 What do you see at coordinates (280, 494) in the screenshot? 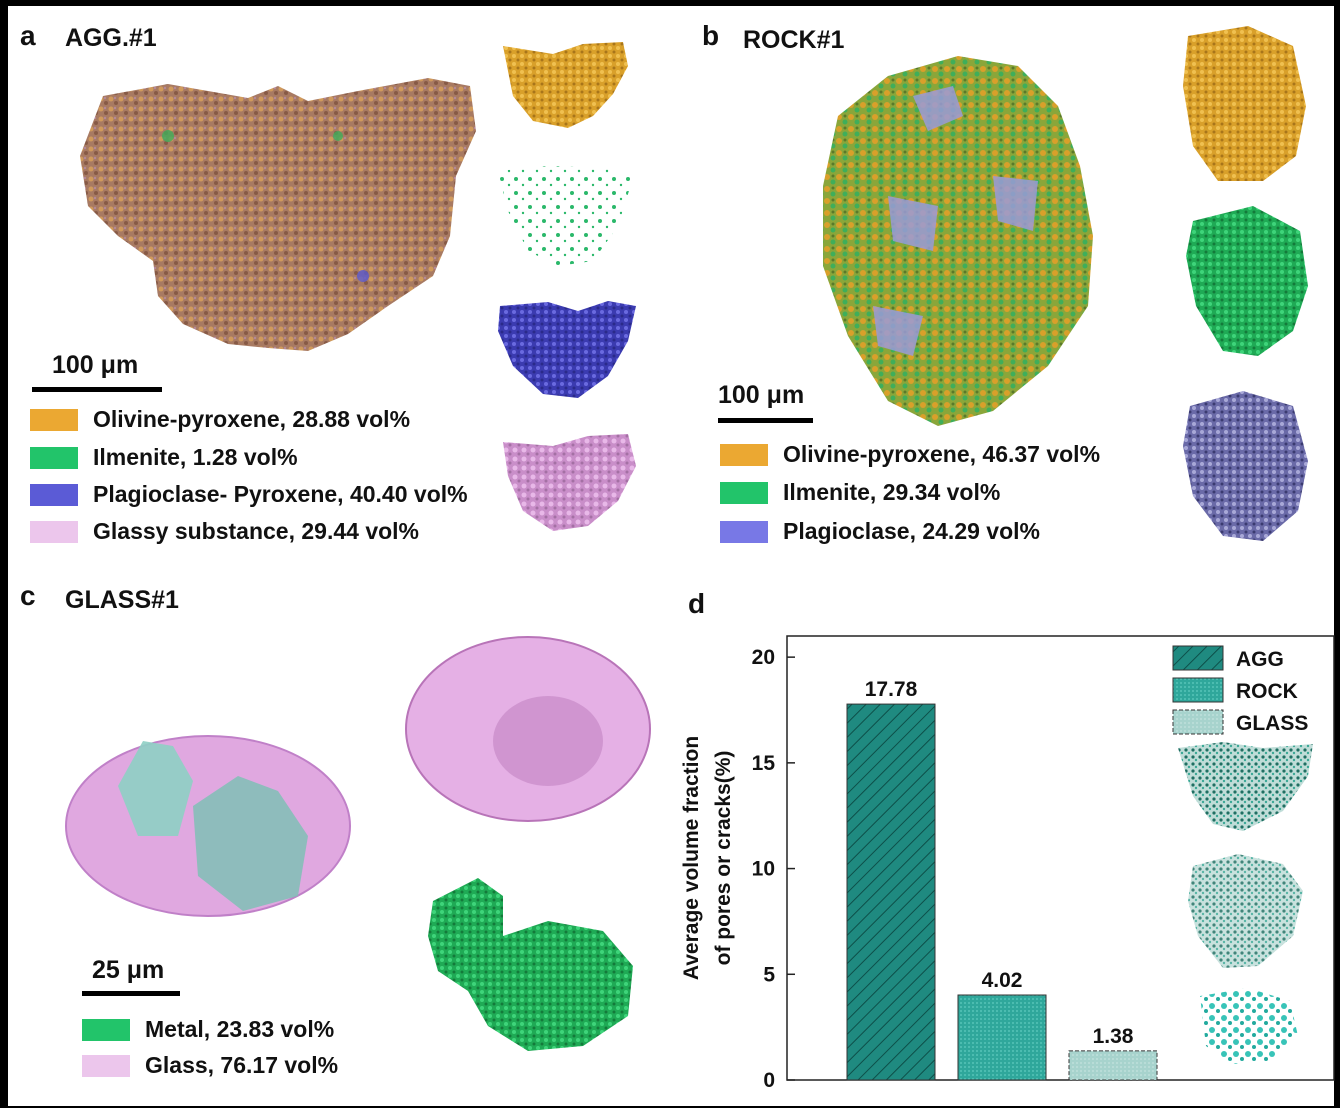
I see `legend-label: Plagioclase- Pyroxene, 40.40 vol%` at bounding box center [280, 494].